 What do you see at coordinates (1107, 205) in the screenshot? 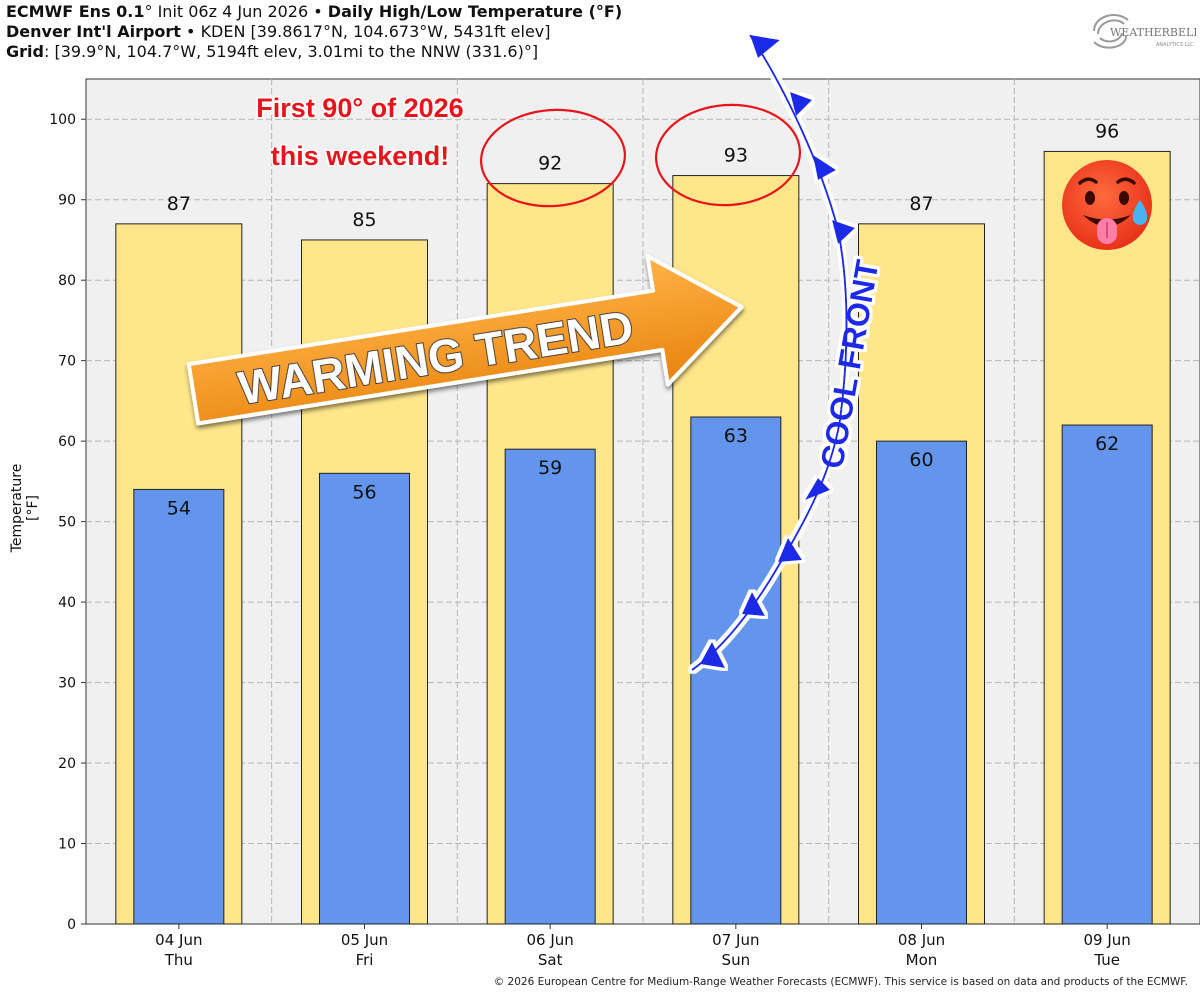
I see `hot-face-icon` at bounding box center [1107, 205].